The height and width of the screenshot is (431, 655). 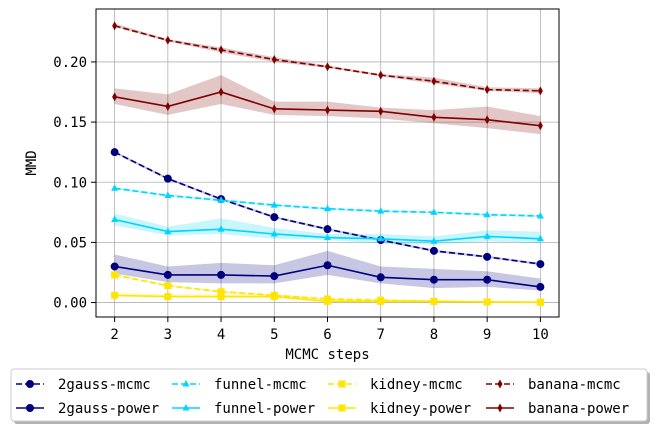 I want to click on legend-marker-funnel-mcmc, so click(x=186, y=383).